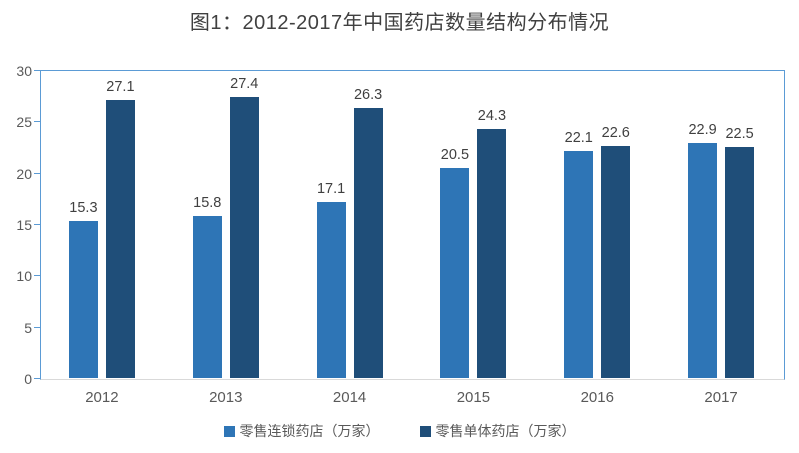 This screenshot has width=799, height=453. I want to click on bar-value-label: 26.3, so click(368, 94).